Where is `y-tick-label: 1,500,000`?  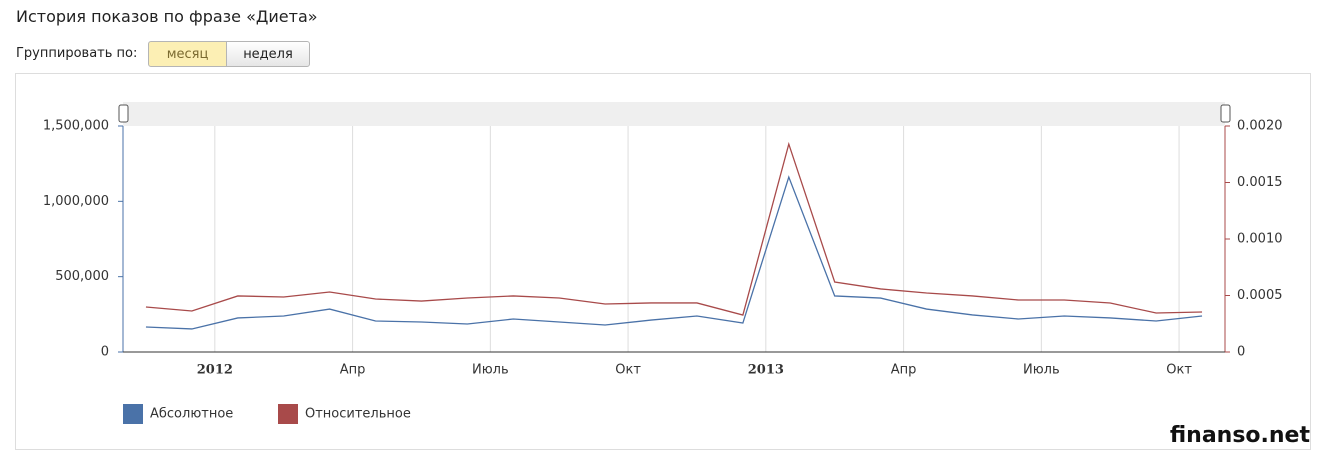
y-tick-label: 1,500,000 is located at coordinates (76, 126).